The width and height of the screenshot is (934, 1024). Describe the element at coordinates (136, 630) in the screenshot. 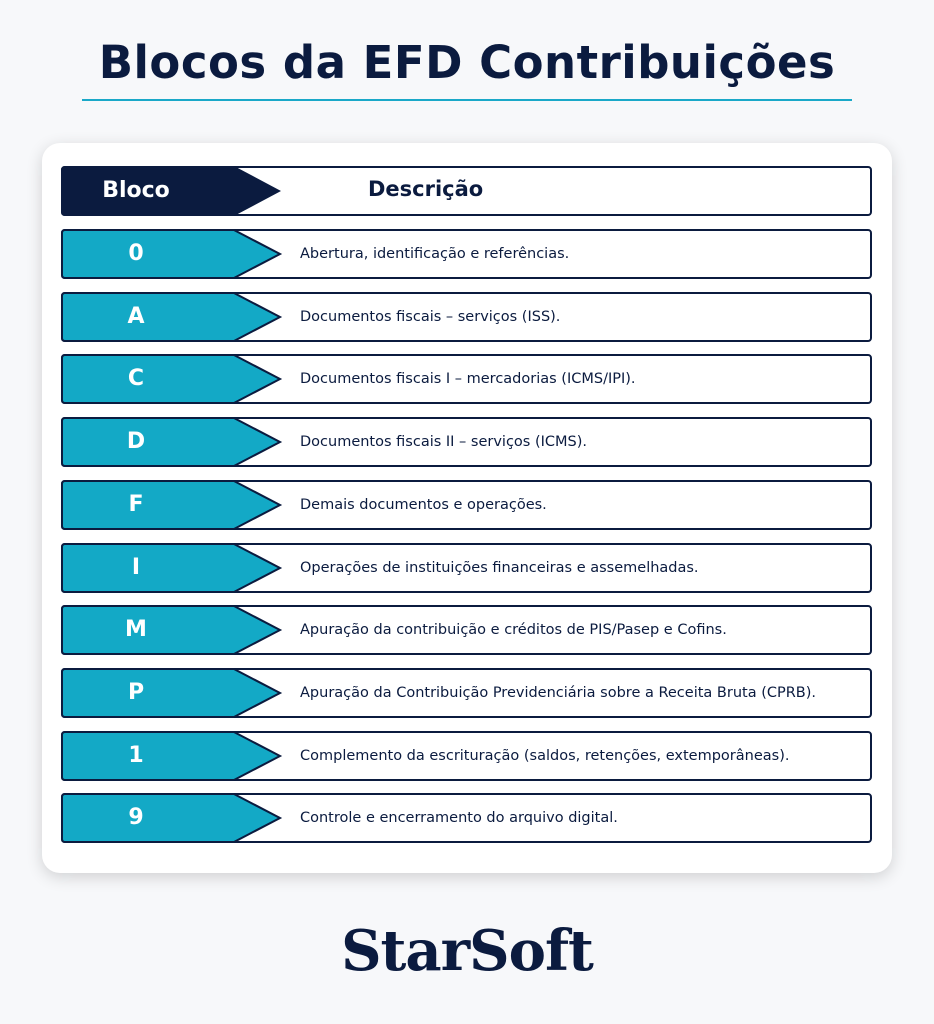

I see `block-code: M` at that location.